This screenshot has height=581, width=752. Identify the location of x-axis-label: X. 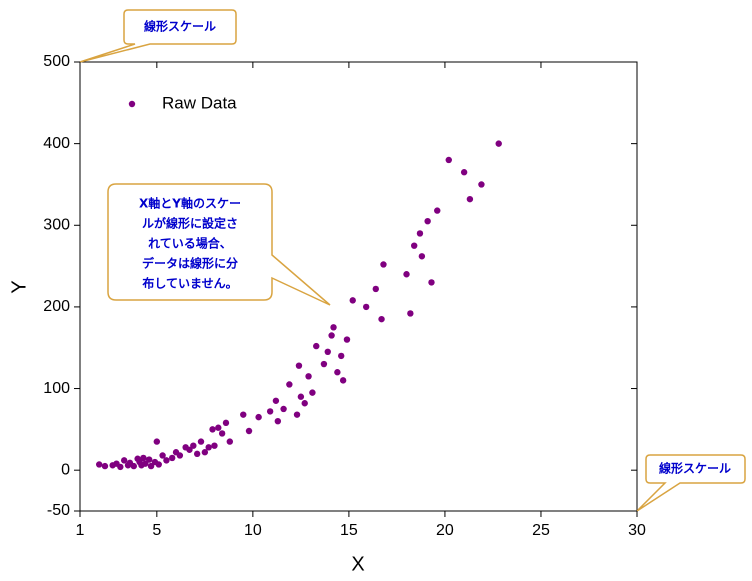
(357, 564).